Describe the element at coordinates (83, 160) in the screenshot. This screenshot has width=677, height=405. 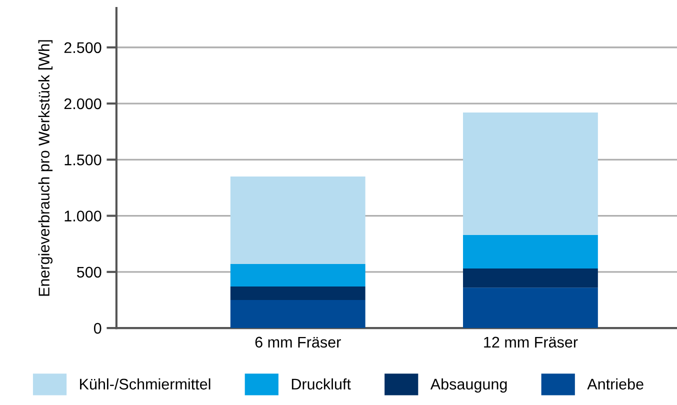
I see `y-tick-label: 1.500` at that location.